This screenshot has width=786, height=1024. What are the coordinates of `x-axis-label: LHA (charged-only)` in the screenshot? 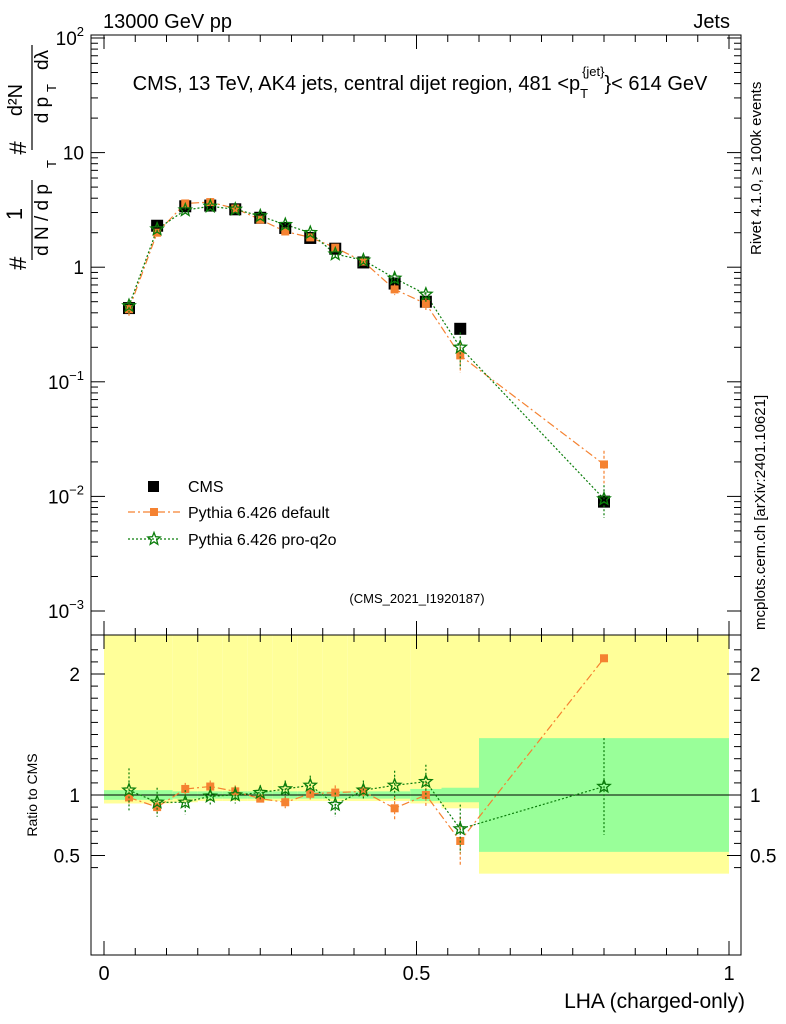 It's located at (654, 1001).